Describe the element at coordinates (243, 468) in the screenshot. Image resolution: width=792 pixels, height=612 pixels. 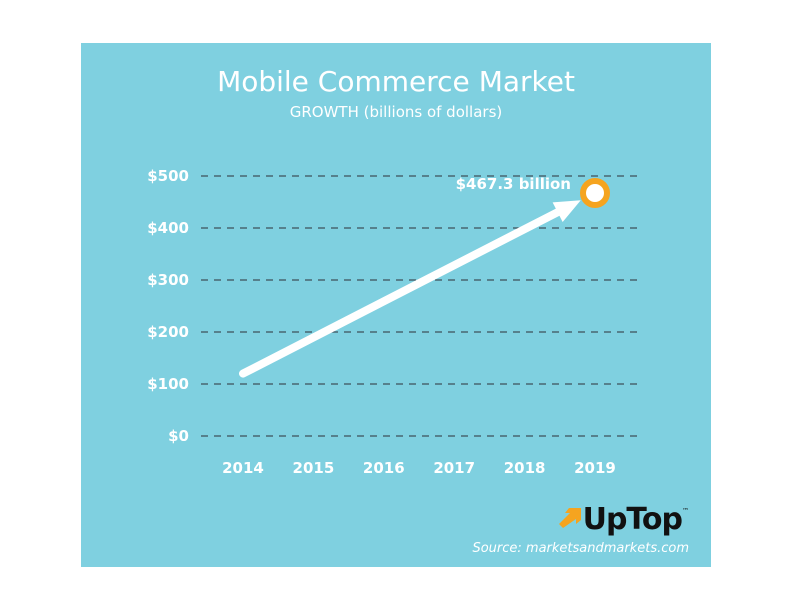
I see `x-tick-label: 2014` at that location.